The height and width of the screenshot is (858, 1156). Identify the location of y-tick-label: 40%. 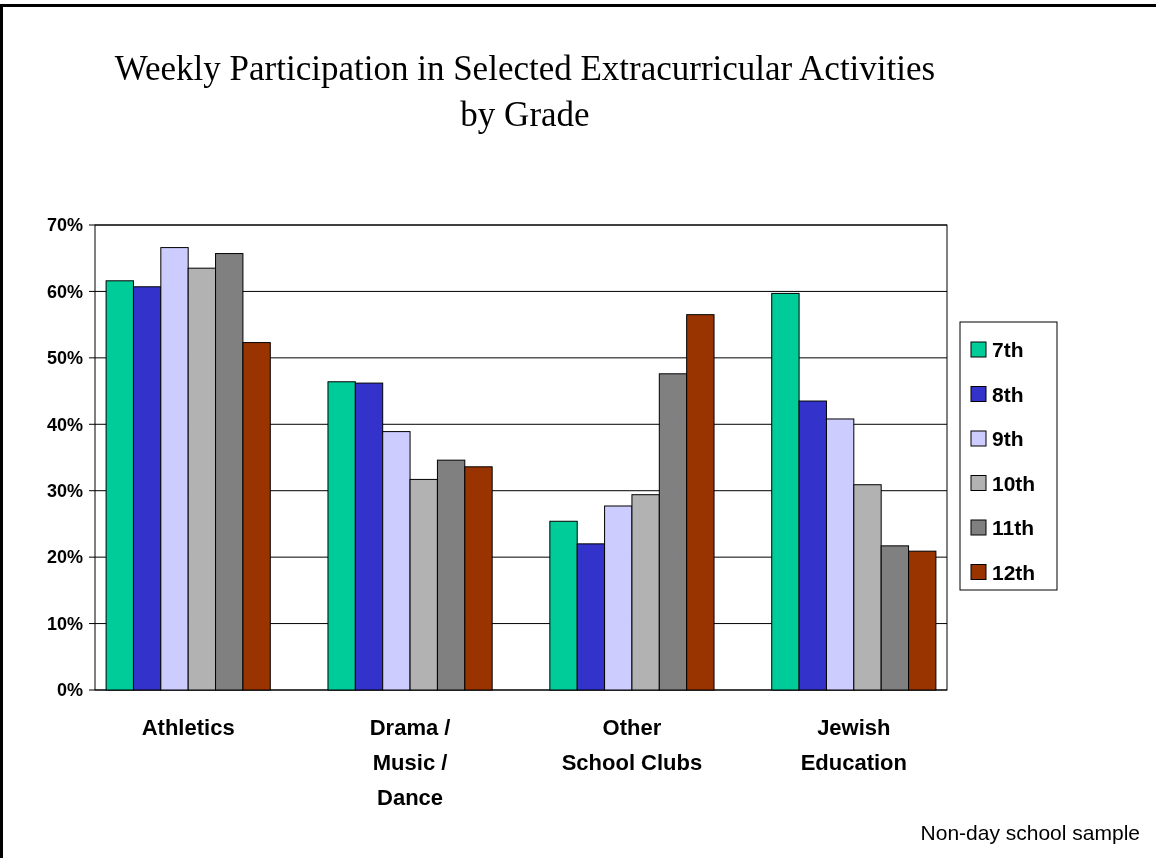
(64, 424).